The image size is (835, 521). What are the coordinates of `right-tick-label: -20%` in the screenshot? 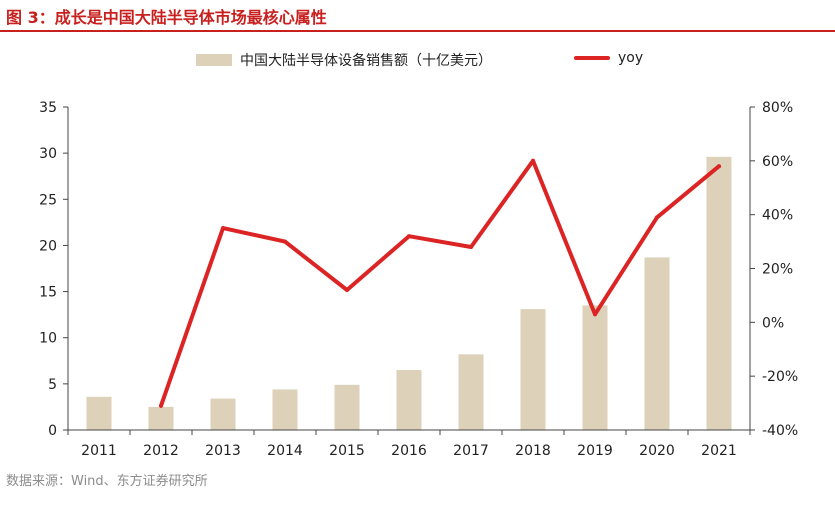 It's located at (780, 377).